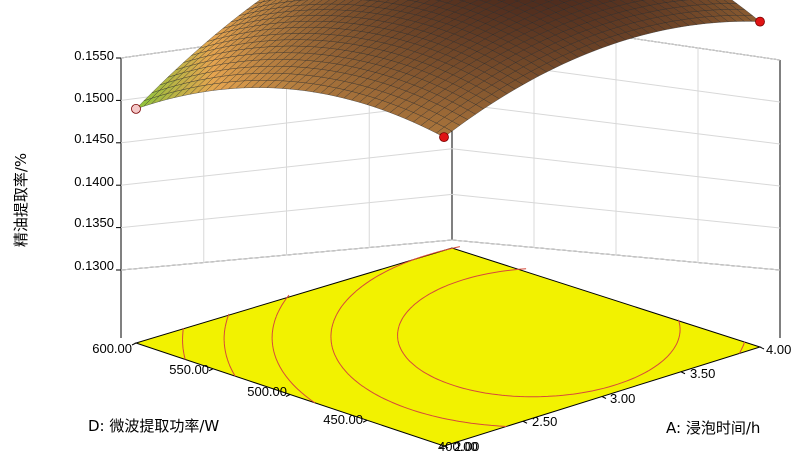 Image resolution: width=799 pixels, height=455 pixels. Describe the element at coordinates (112, 348) in the screenshot. I see `y-tick-label: 600.00` at that location.